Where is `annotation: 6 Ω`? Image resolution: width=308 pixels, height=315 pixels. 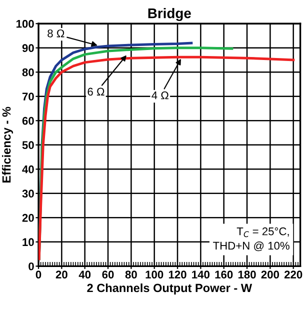
annotation: 6 Ω is located at coordinates (96, 92).